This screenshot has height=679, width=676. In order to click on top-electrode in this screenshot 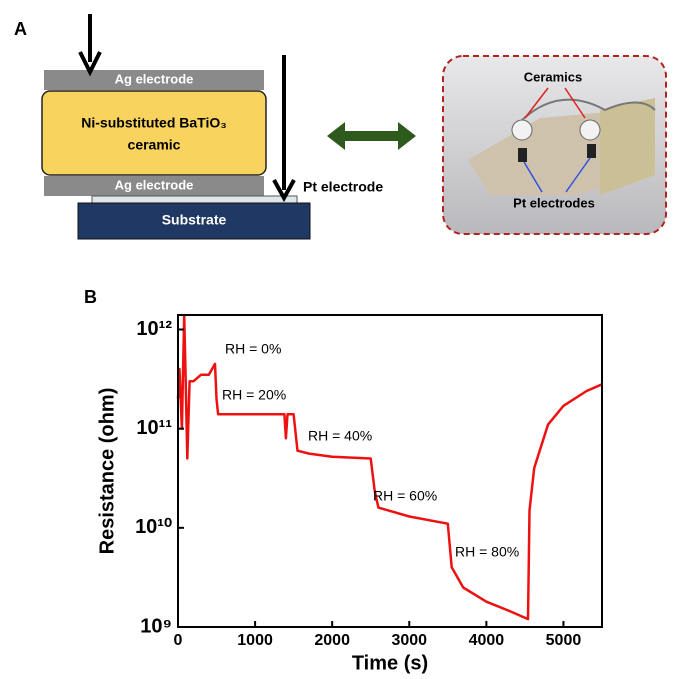, I will do `click(154, 80)`.